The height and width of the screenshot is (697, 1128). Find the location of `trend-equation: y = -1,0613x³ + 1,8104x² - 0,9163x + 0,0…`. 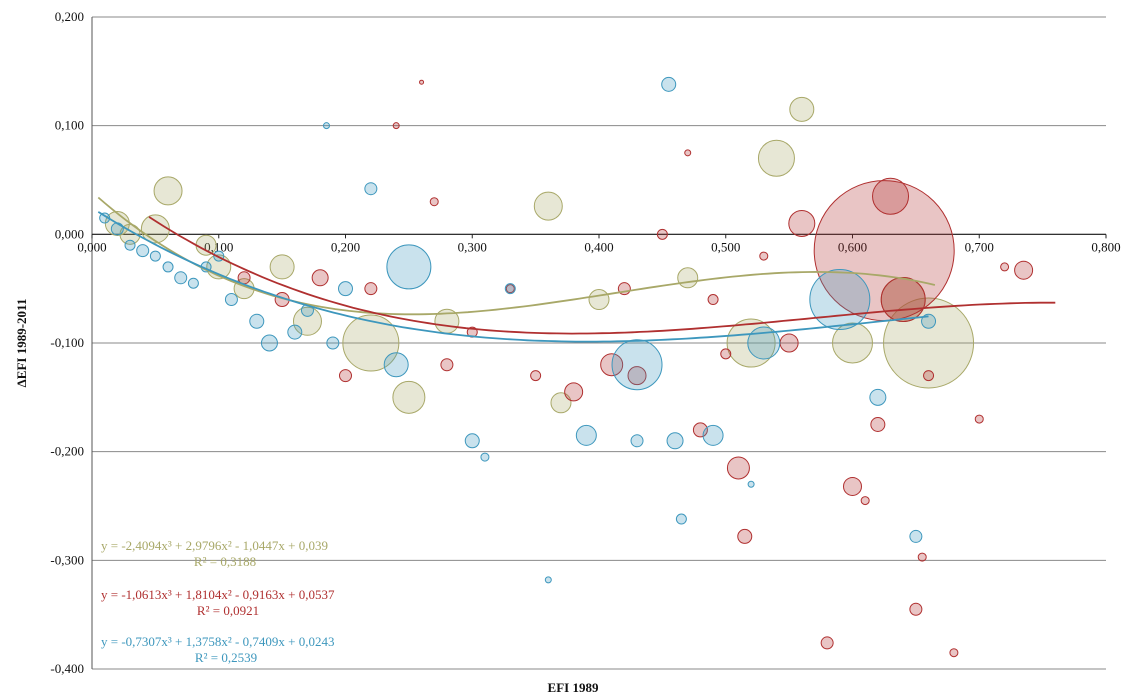

trend-equation: y = -1,0613x³ + 1,8104x² - 0,9163x + 0,0… is located at coordinates (218, 594).